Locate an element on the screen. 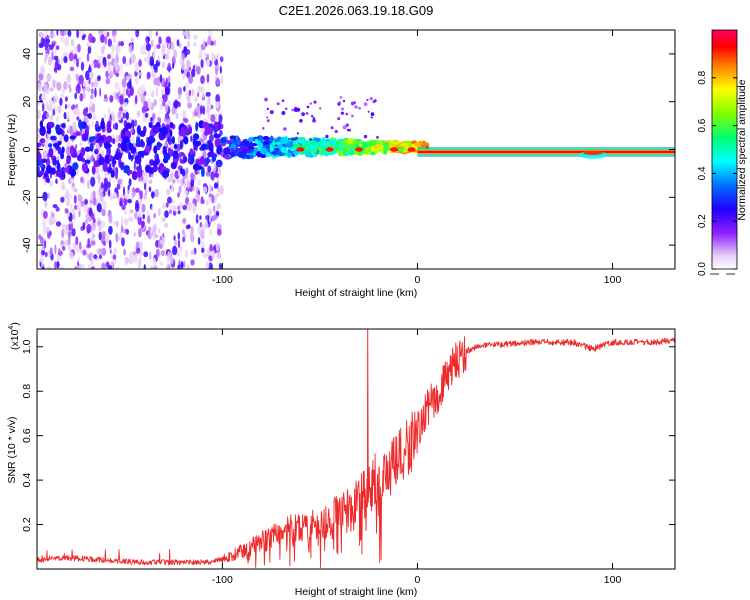 This screenshot has height=600, width=750. spec-ytick-label: 0 is located at coordinates (27, 149).